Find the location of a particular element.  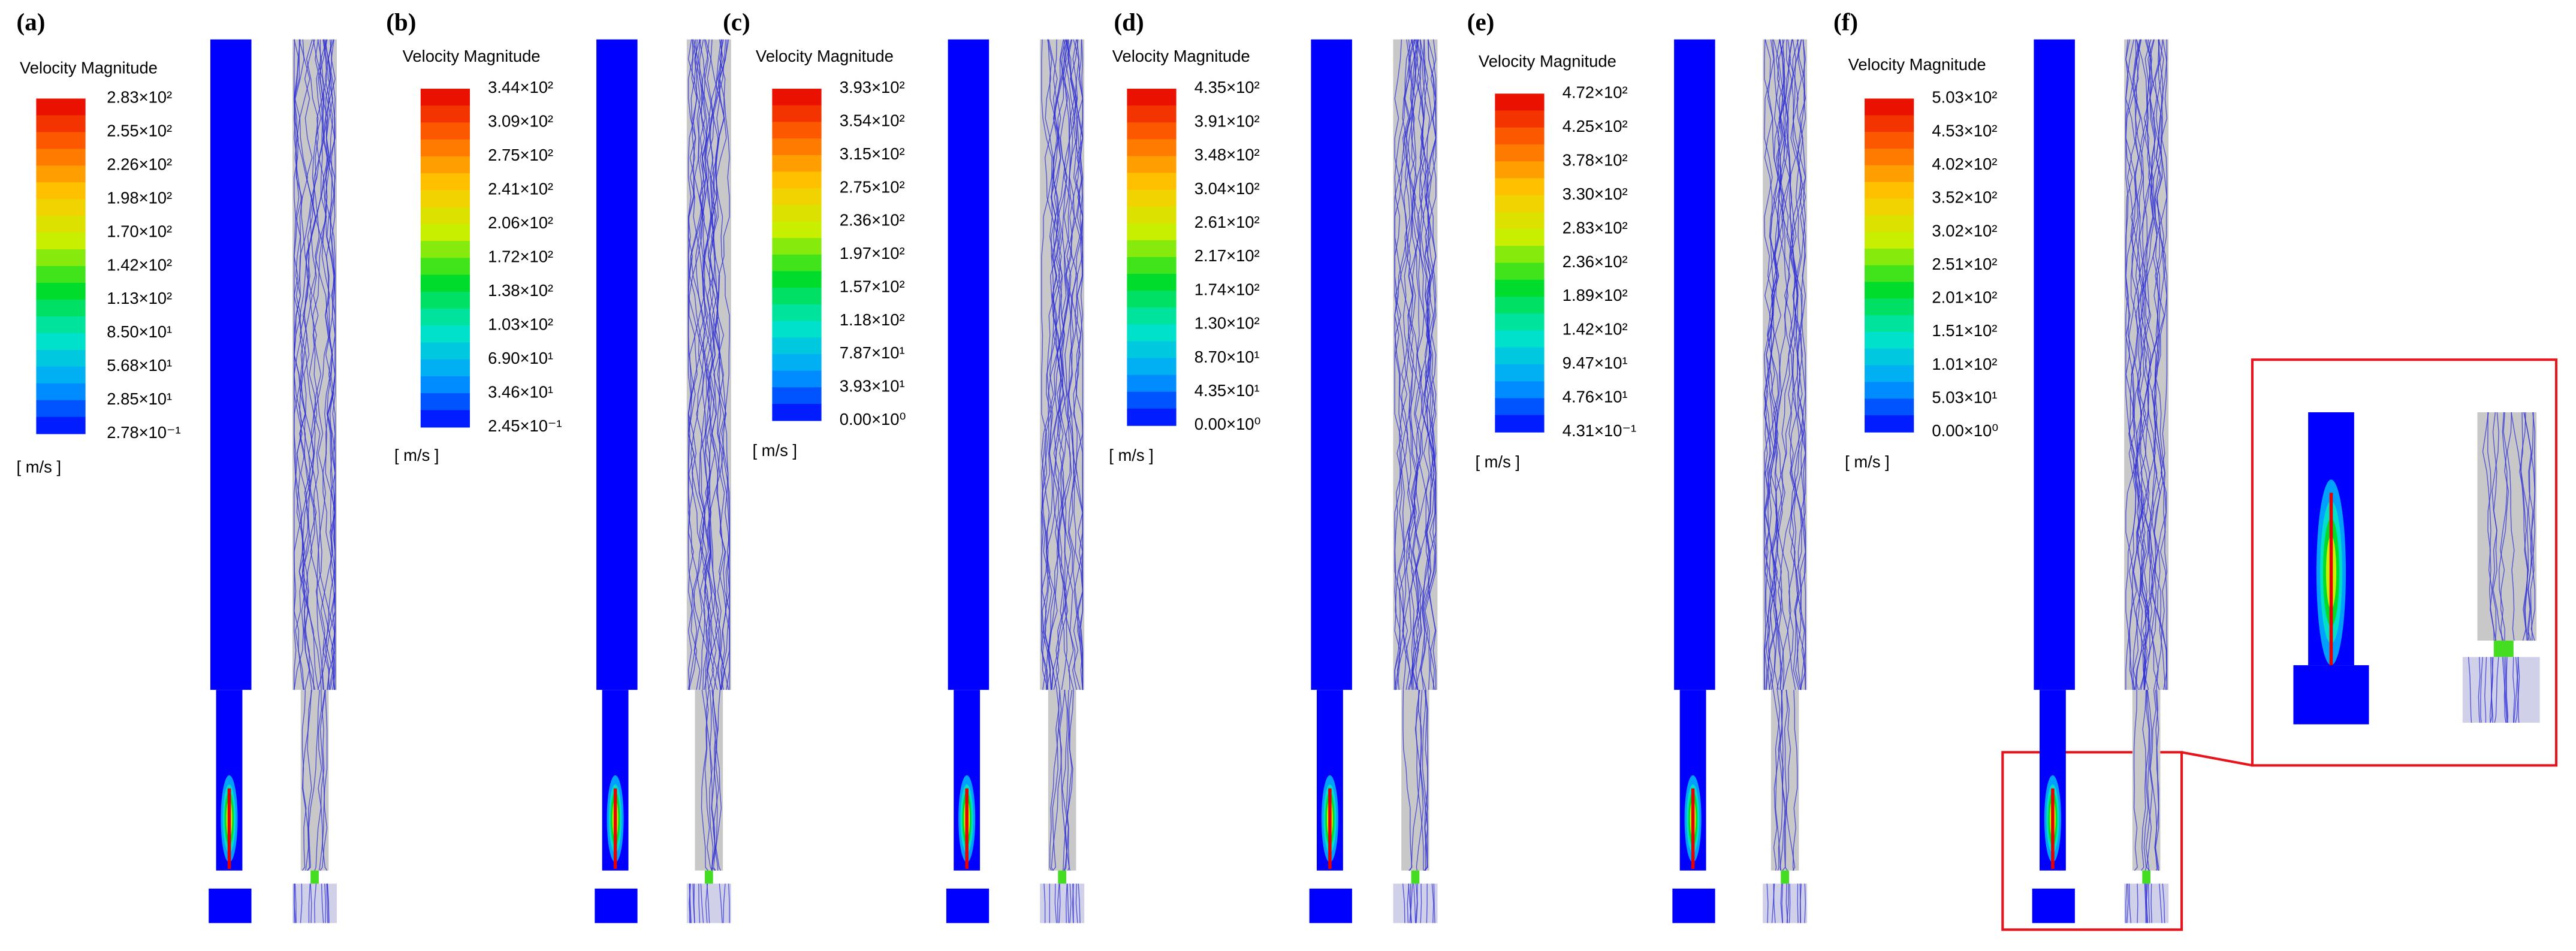

legend-title: Velocity Magnitude is located at coordinates (472, 56).